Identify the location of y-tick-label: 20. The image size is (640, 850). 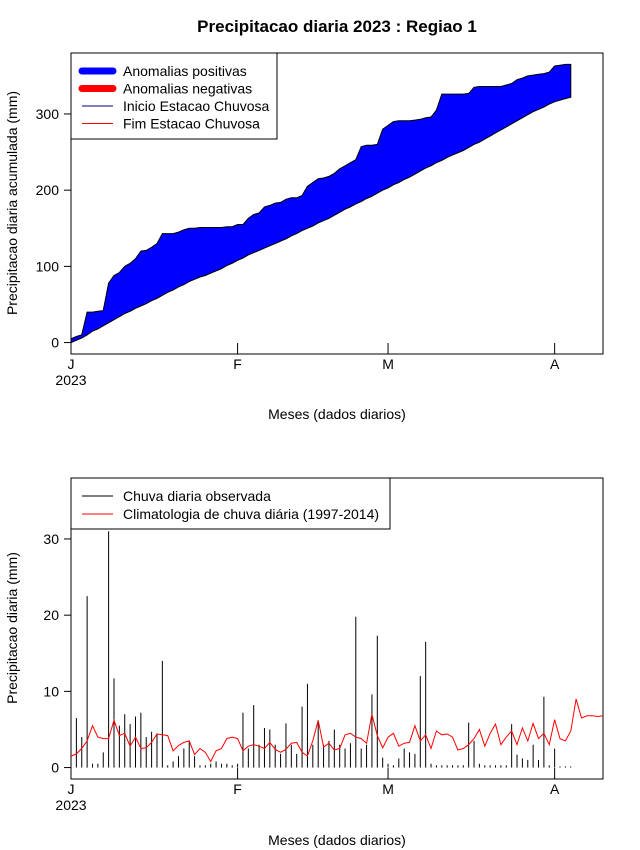
(51, 615).